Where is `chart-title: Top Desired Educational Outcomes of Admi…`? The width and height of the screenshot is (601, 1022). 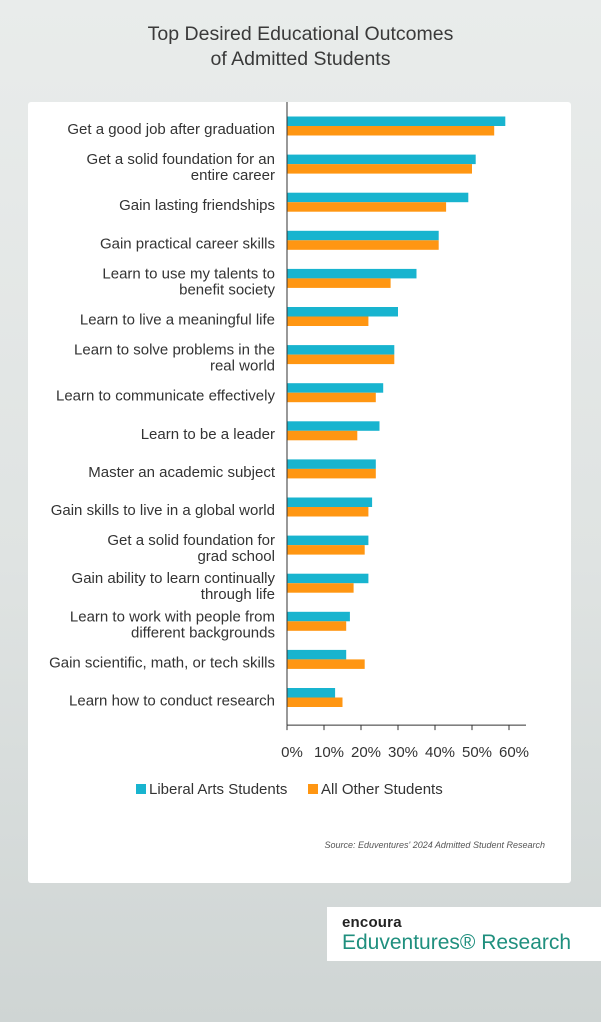 chart-title: Top Desired Educational Outcomes of Admi… is located at coordinates (300, 47).